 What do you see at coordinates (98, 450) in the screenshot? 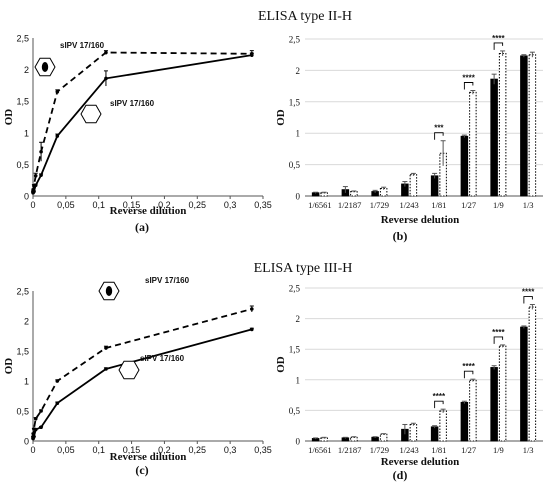
I see `x-tick-label: 0,1` at bounding box center [98, 450].